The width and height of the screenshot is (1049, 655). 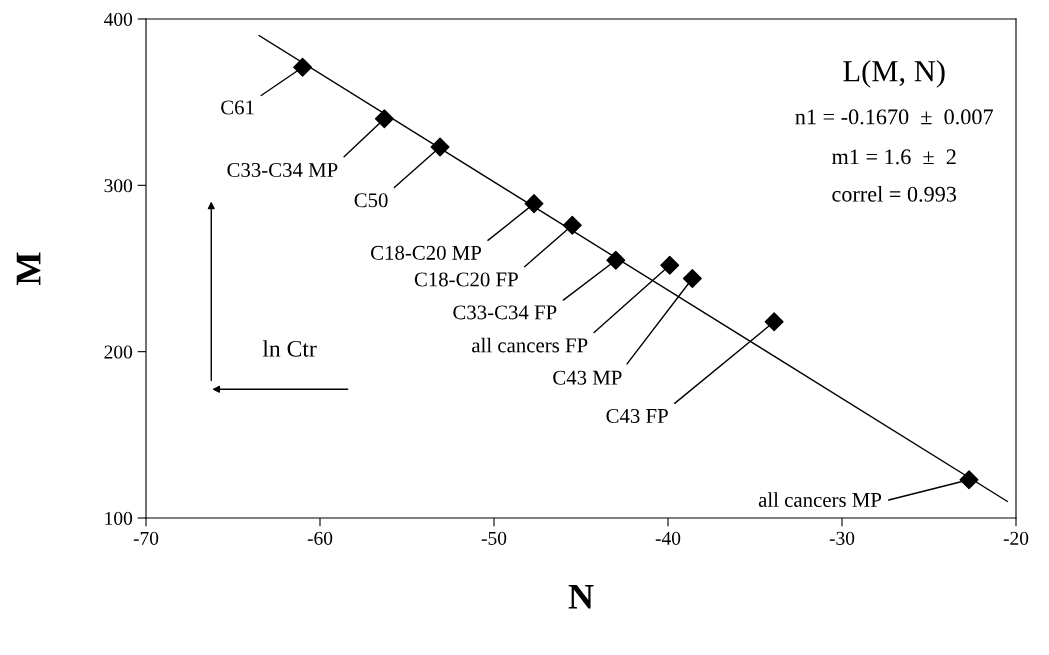 I want to click on x-tick-label: -60, so click(x=320, y=538).